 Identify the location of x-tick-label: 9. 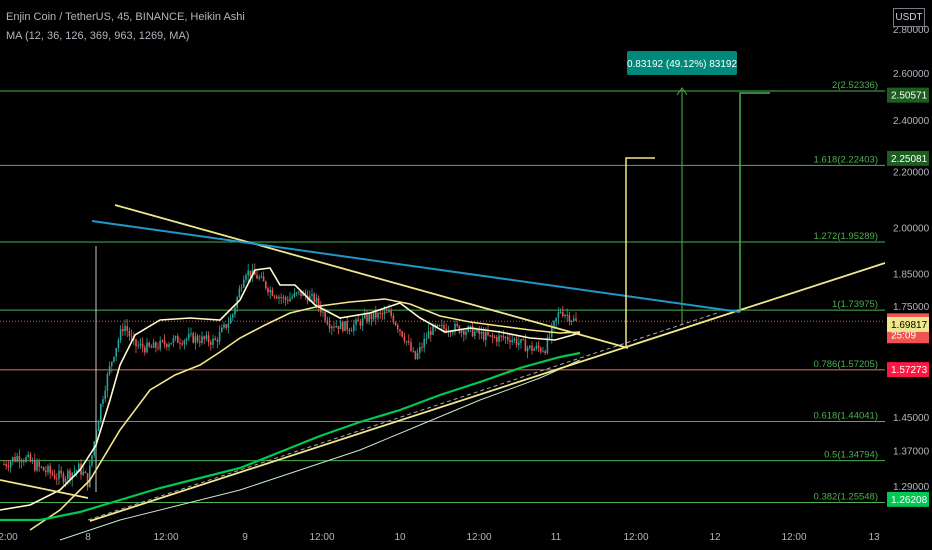
(245, 537).